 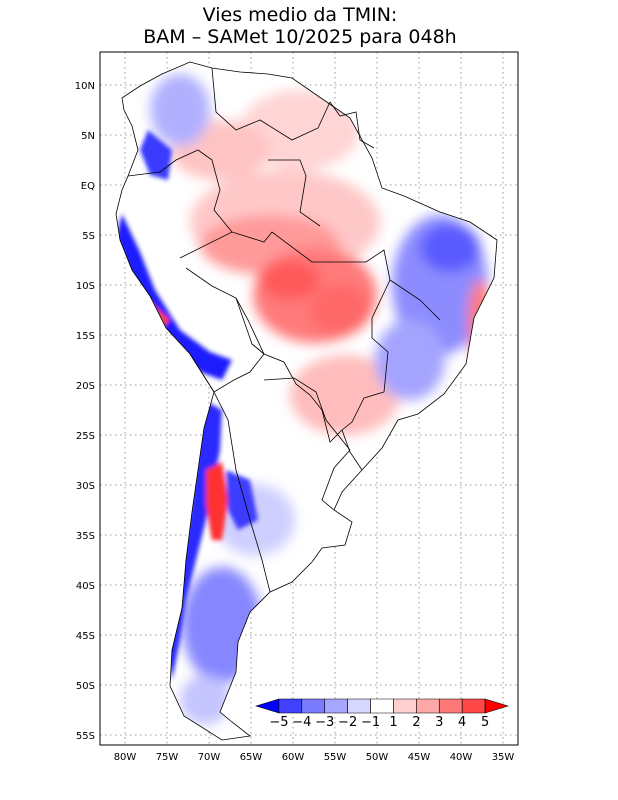 What do you see at coordinates (301, 722) in the screenshot?
I see `colorbar-label: −4` at bounding box center [301, 722].